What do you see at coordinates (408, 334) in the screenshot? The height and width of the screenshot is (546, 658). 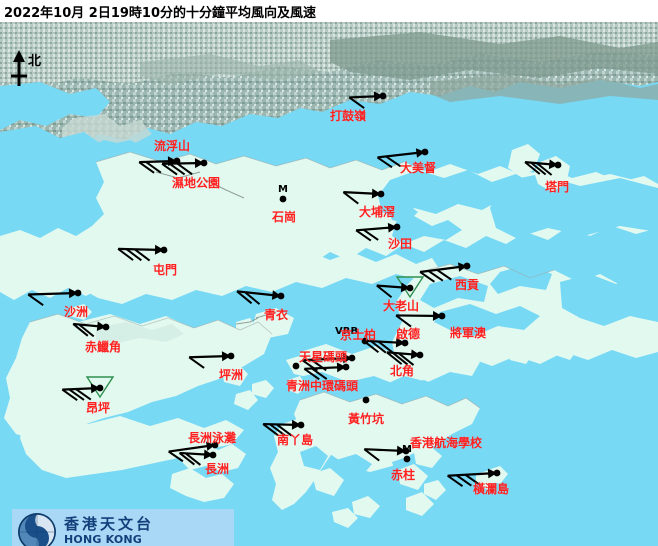 I see `station-label: 啟德` at bounding box center [408, 334].